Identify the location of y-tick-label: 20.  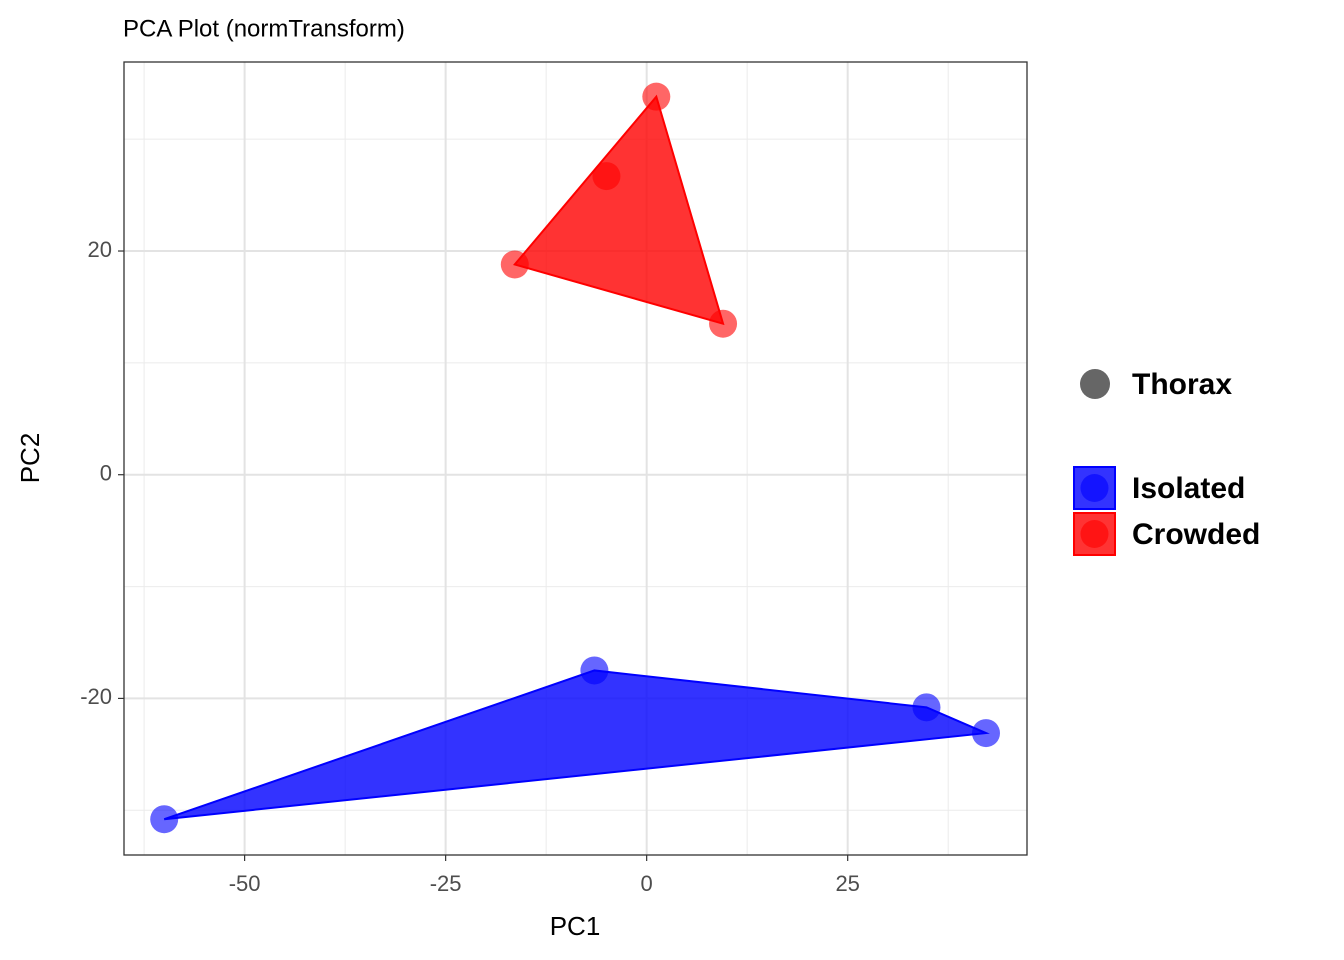
(100, 249).